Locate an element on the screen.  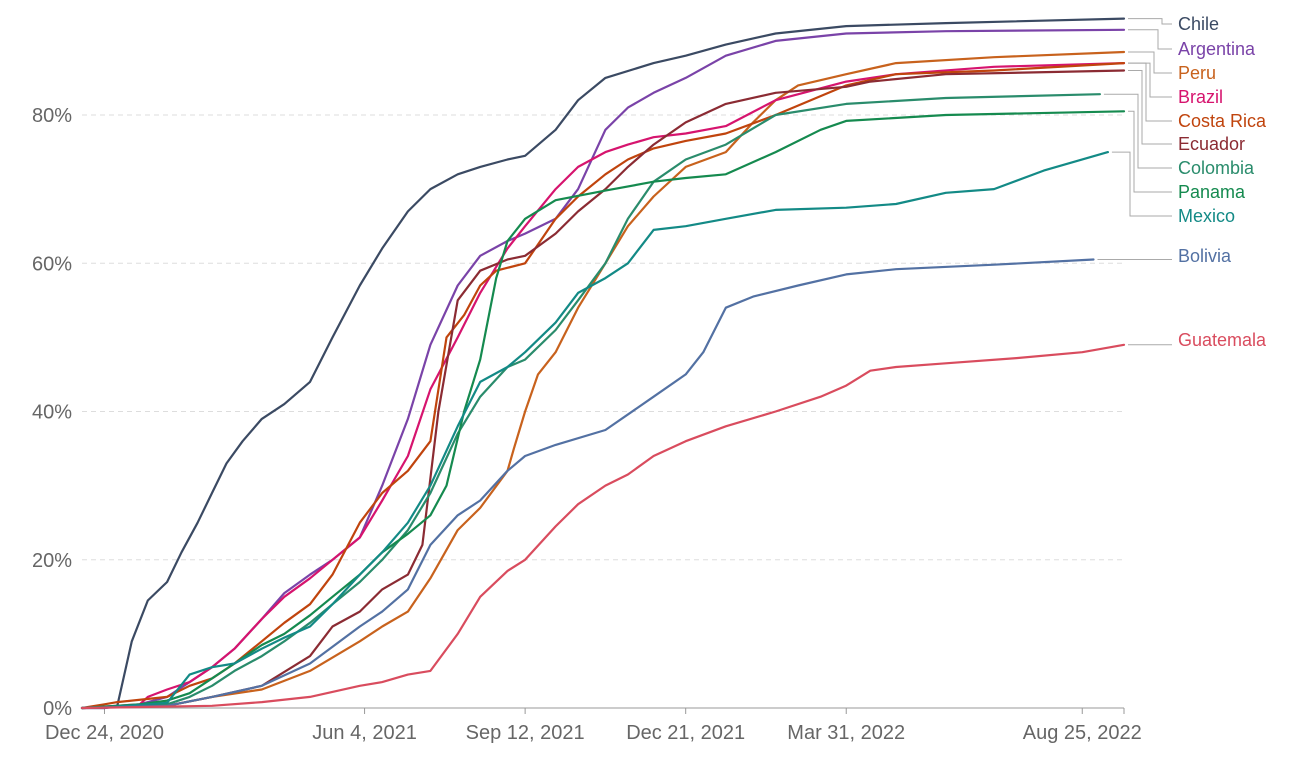
series-label-guatemala: Guatemala is located at coordinates (1222, 340).